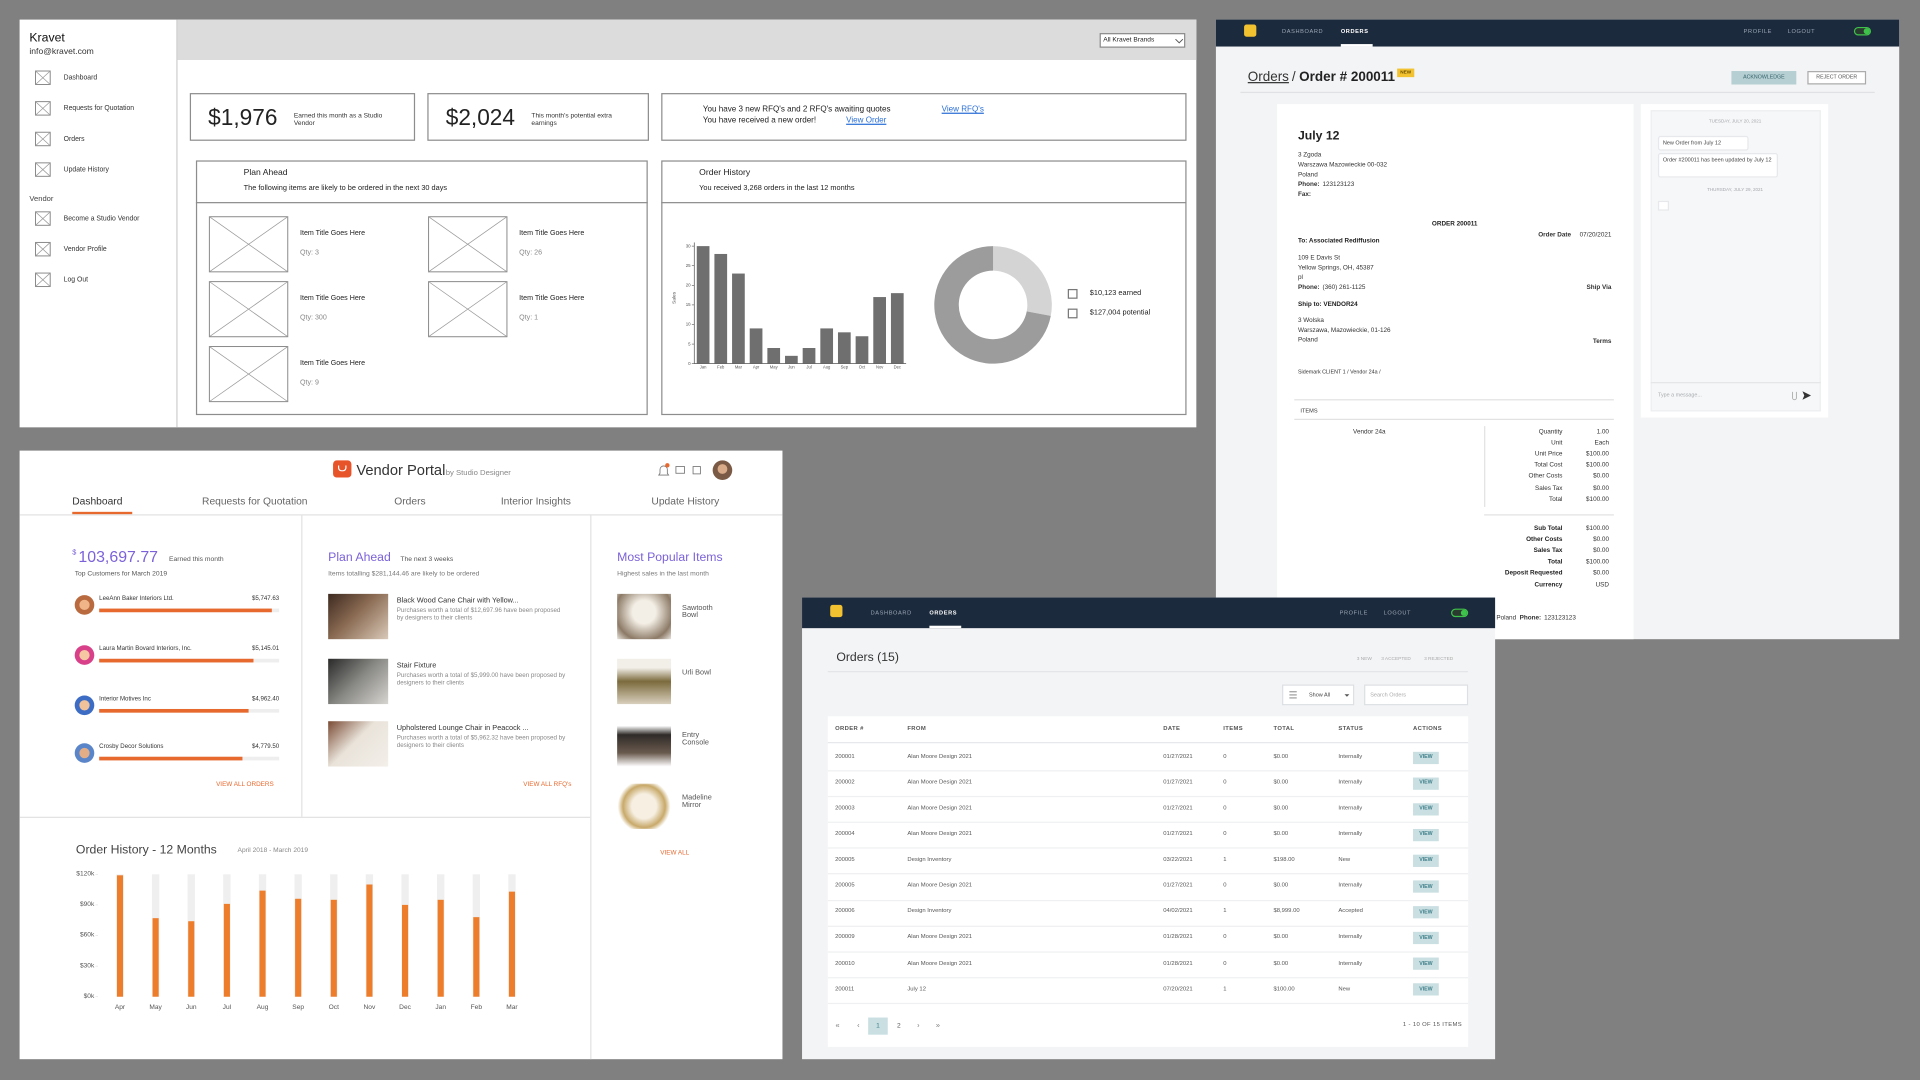 The image size is (1920, 1080). I want to click on link: VIEW ALL RFQ's, so click(547, 785).